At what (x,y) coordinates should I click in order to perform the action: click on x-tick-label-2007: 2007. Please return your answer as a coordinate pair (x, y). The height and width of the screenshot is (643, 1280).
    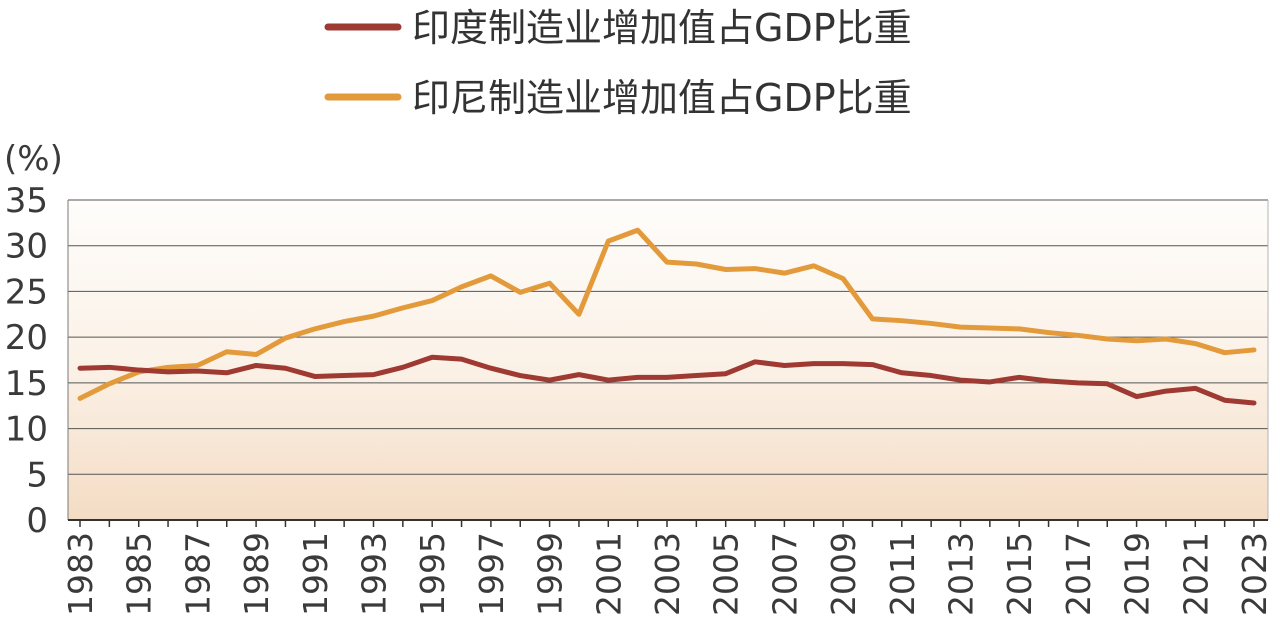
    Looking at the image, I should click on (784, 574).